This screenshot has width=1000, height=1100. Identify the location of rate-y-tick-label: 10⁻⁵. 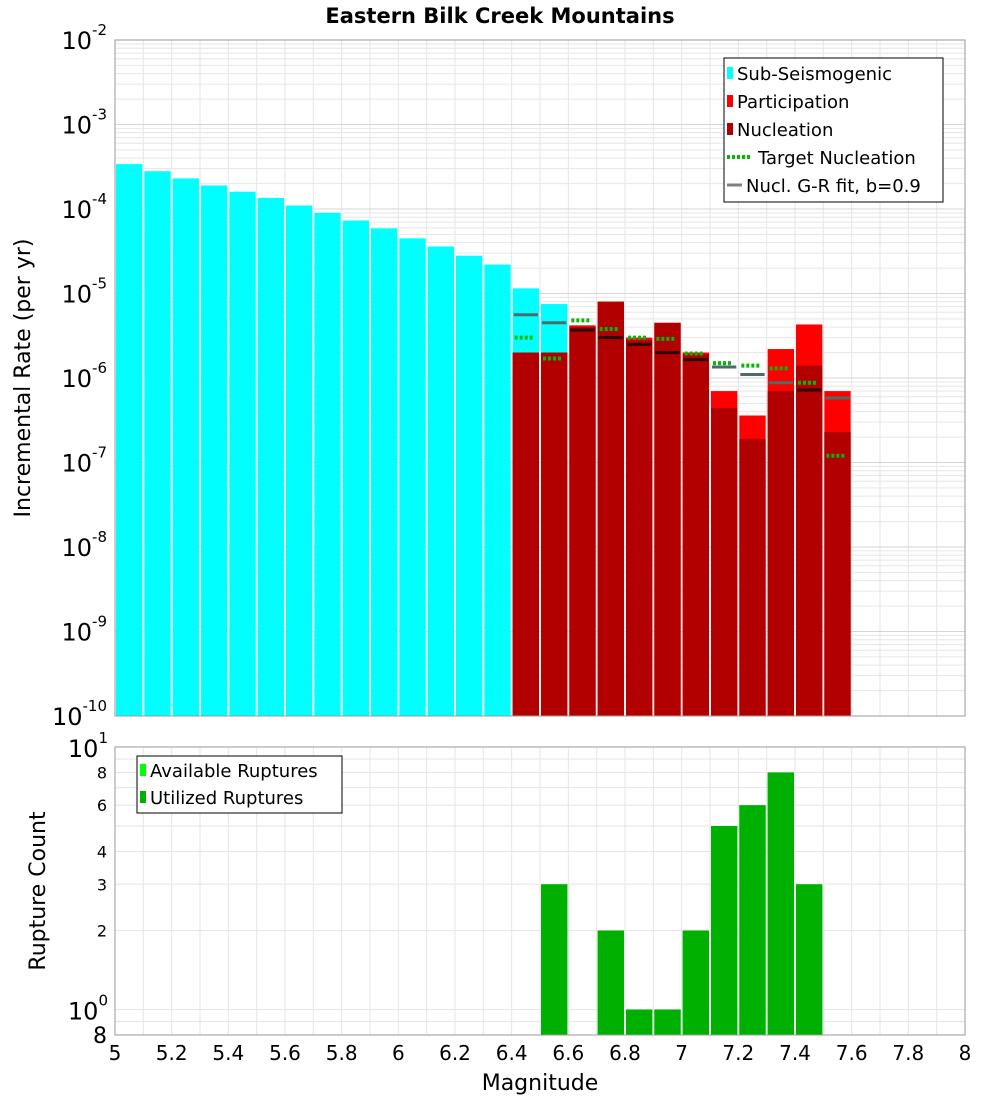
(84, 292).